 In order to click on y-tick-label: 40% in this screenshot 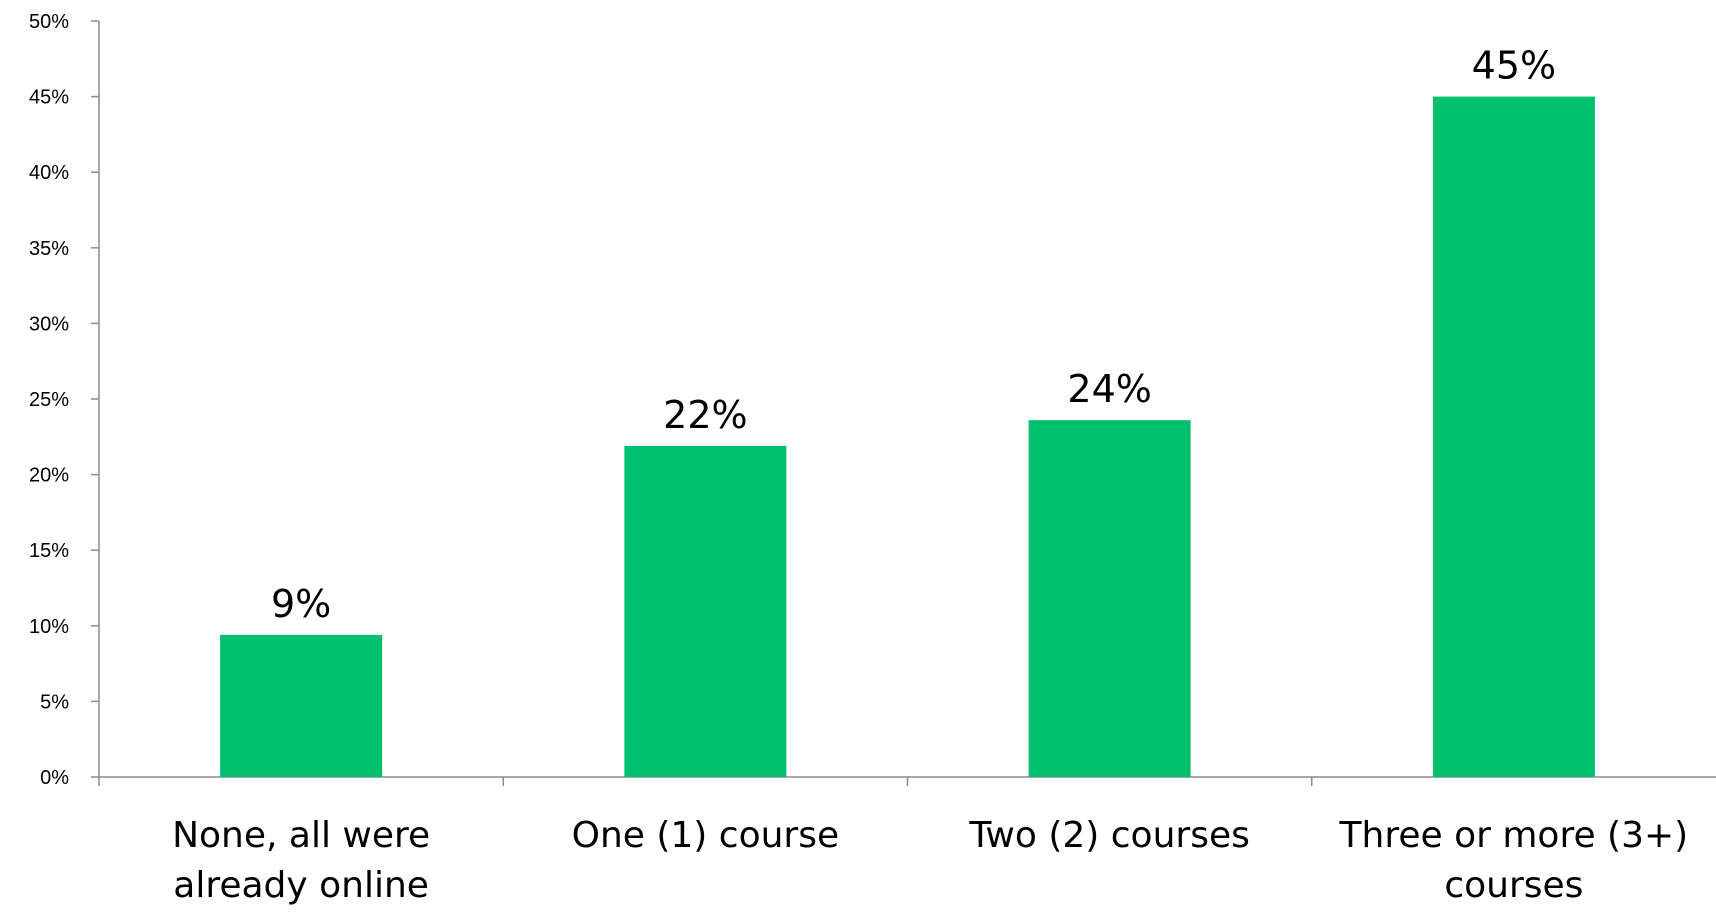, I will do `click(49, 173)`.